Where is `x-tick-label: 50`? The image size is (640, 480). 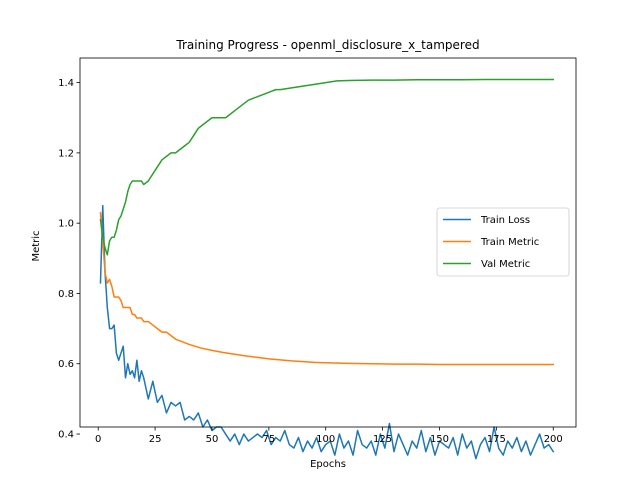
x-tick-label: 50 is located at coordinates (212, 439).